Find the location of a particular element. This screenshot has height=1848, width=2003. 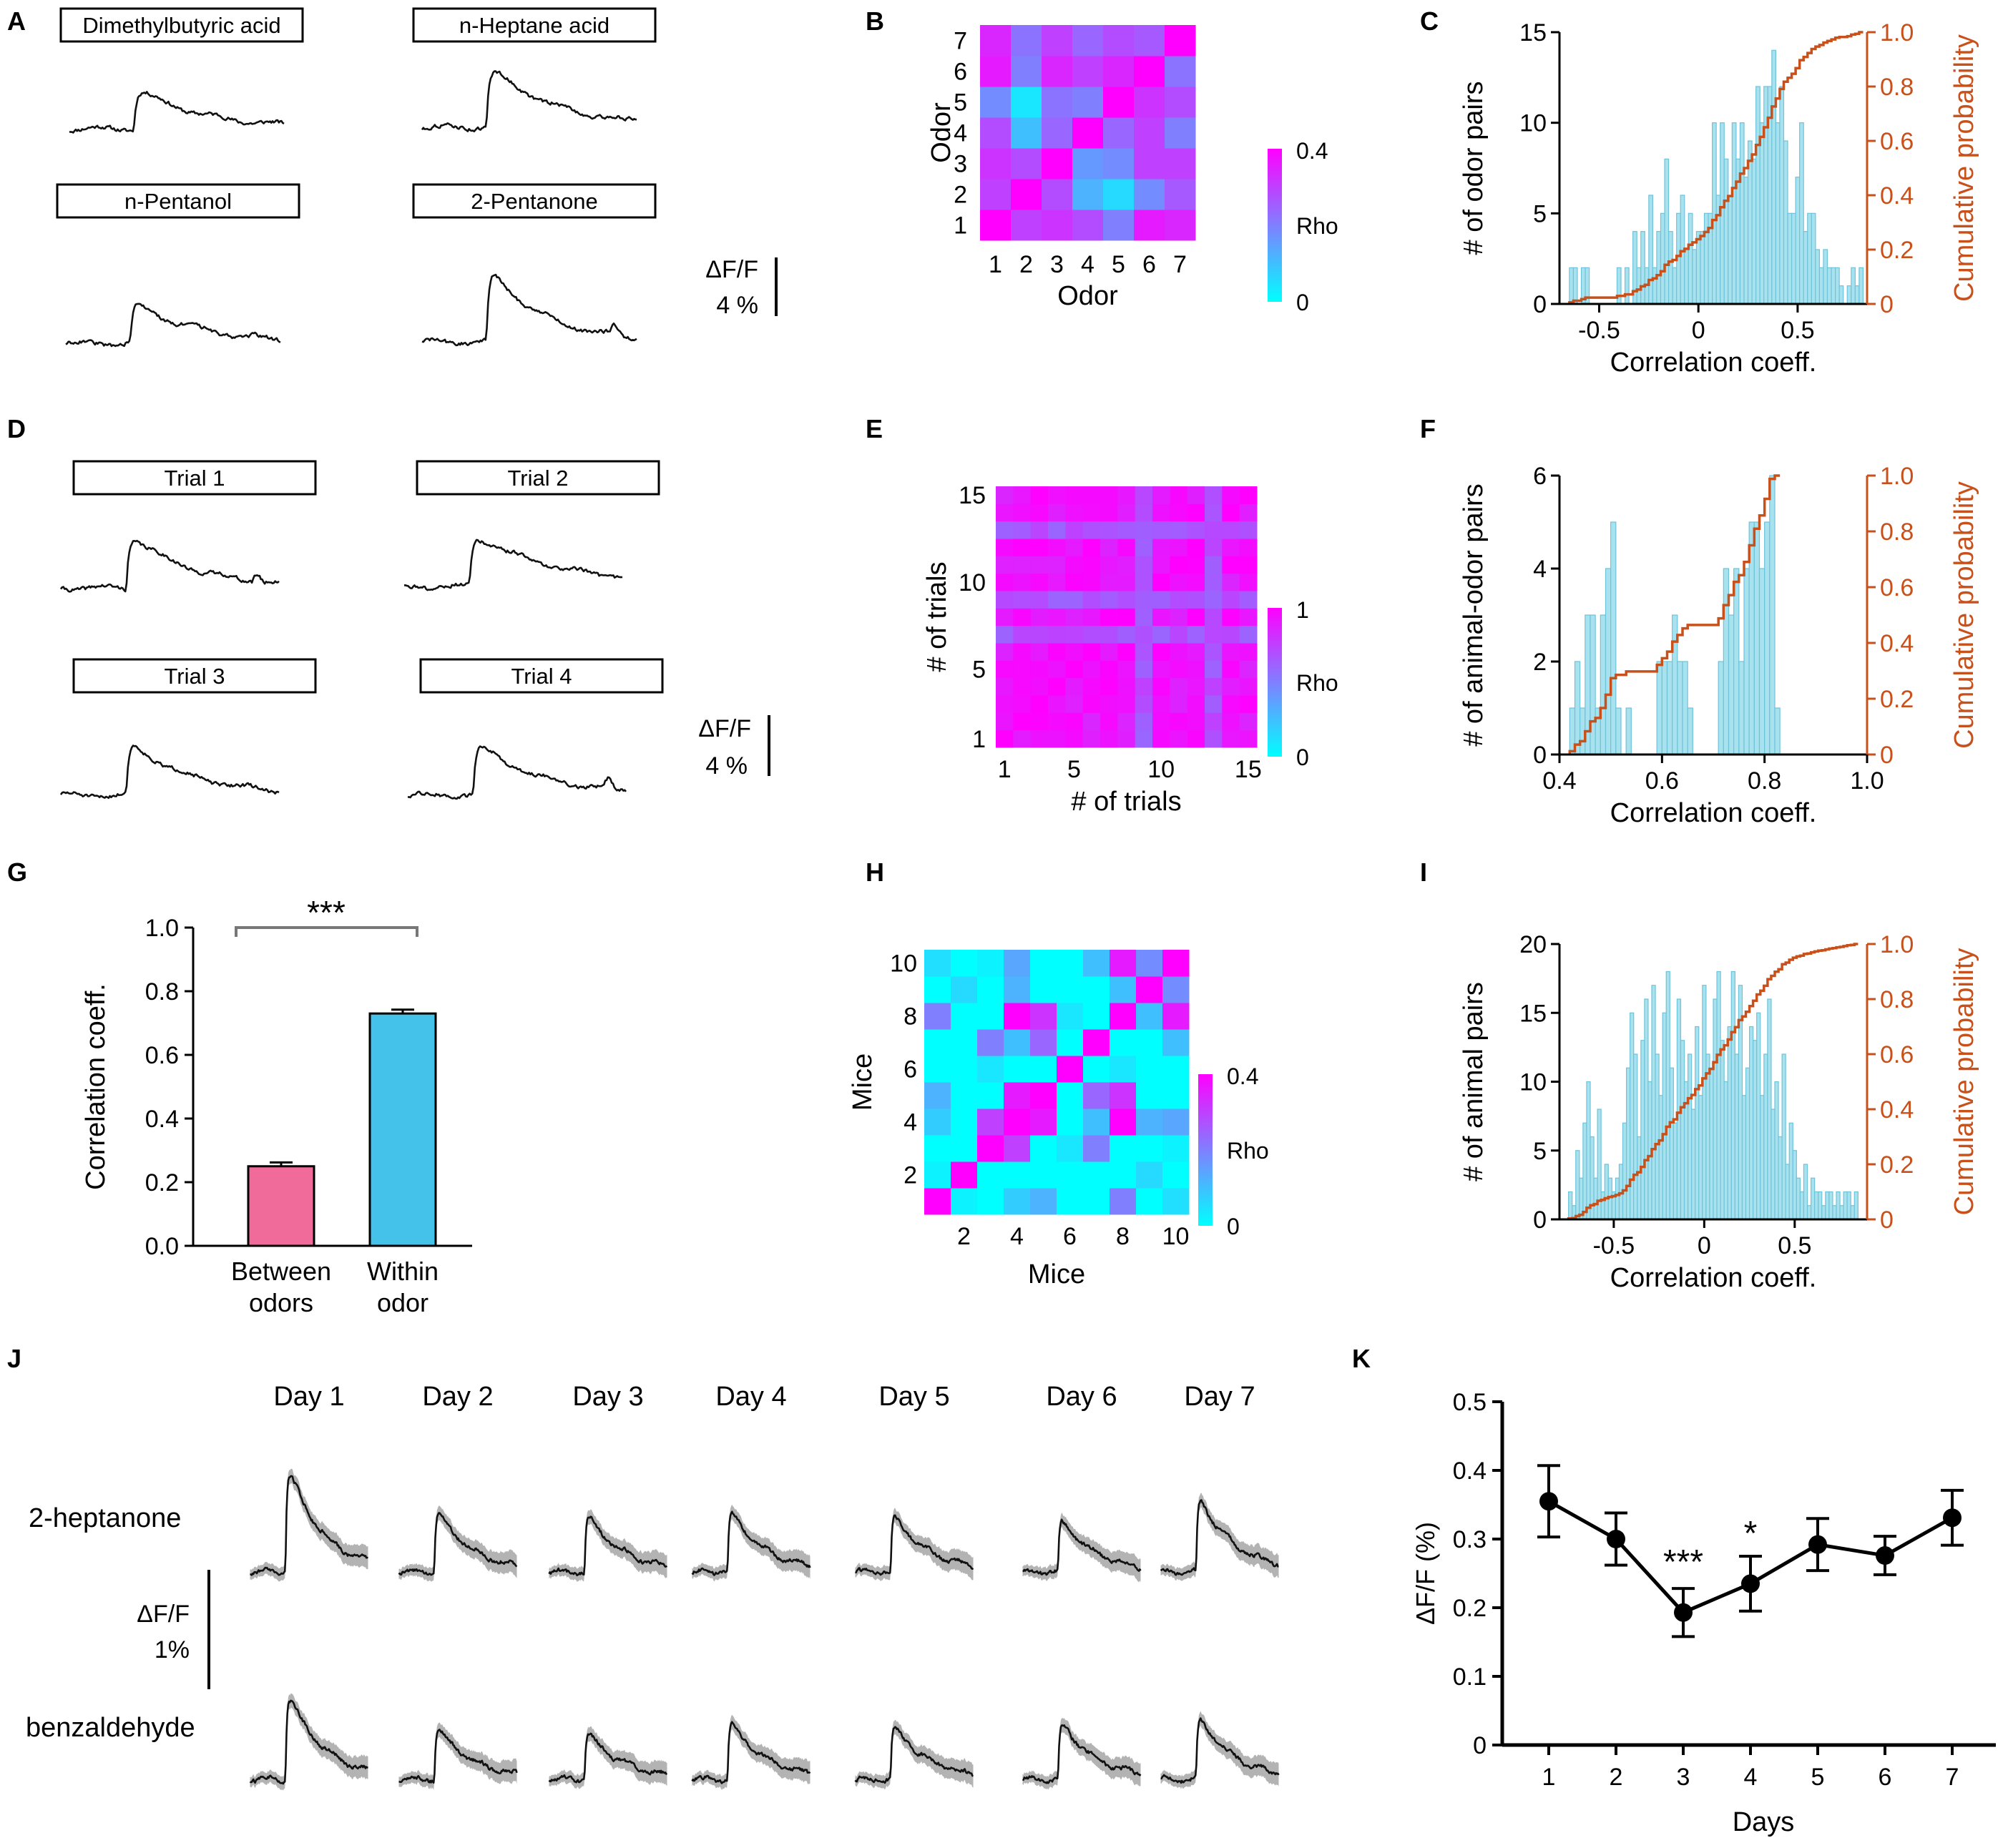

category-label: Within is located at coordinates (403, 1272).